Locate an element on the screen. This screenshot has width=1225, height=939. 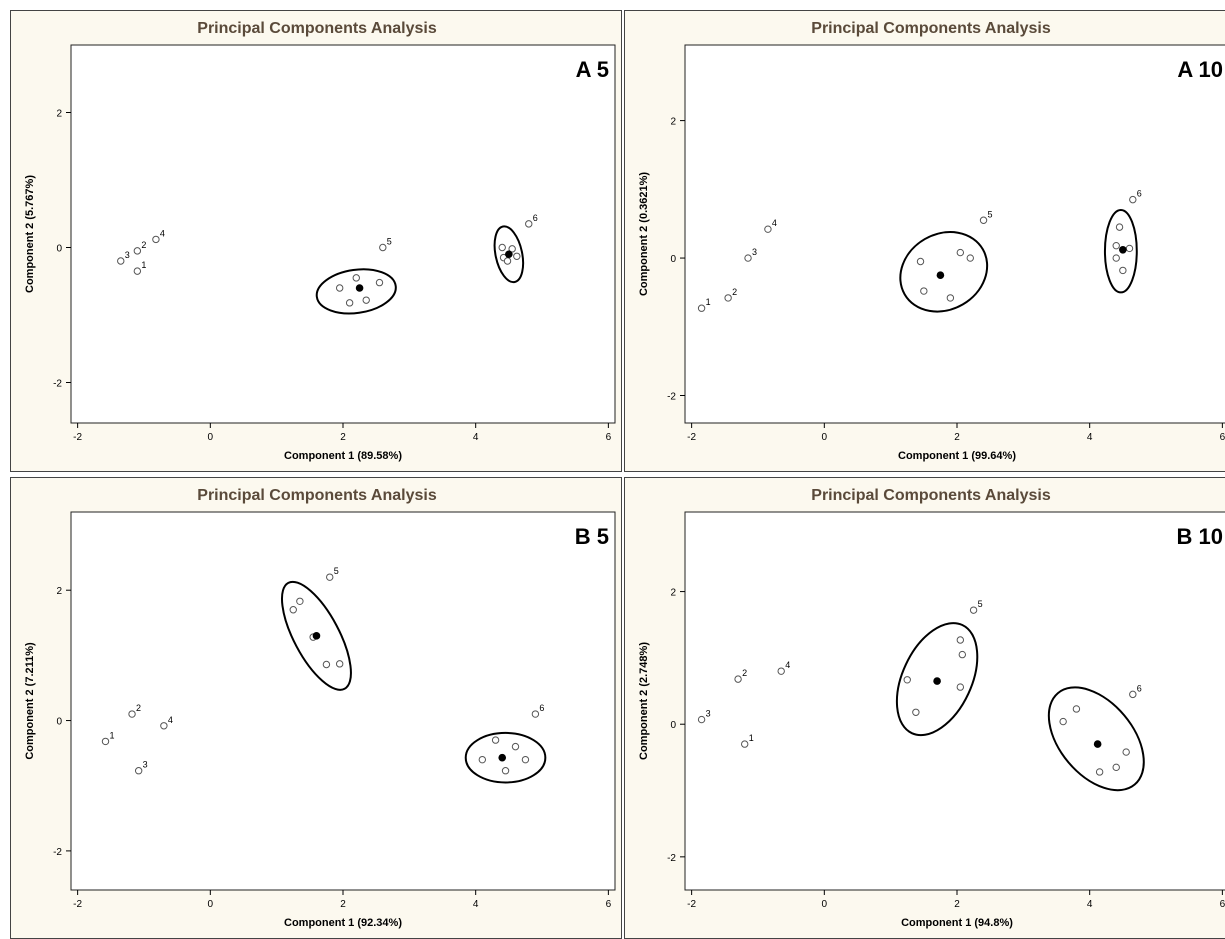
y-tick-label: 0 is located at coordinates (673, 259).